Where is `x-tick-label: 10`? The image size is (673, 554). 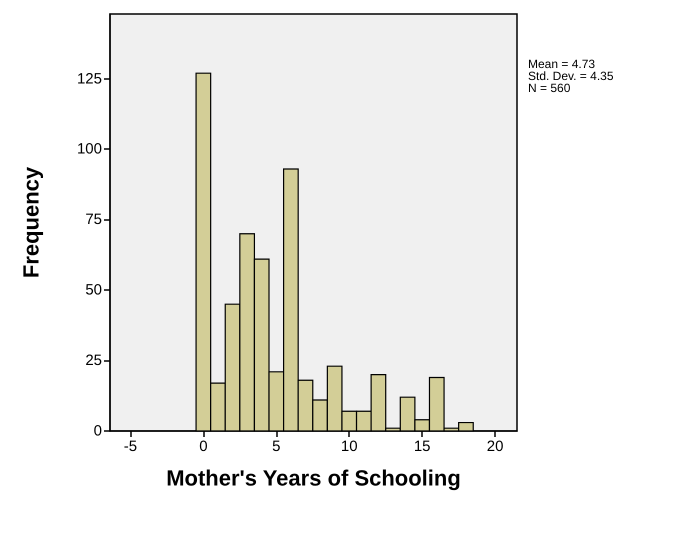 x-tick-label: 10 is located at coordinates (349, 446).